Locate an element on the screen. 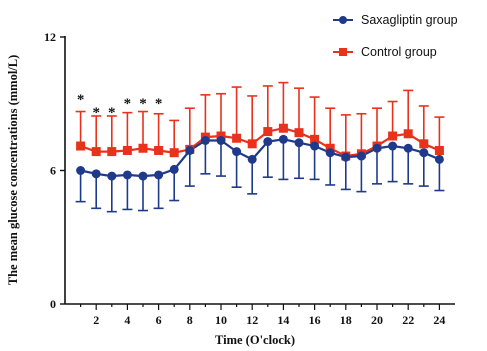 This screenshot has width=487, height=351. x-axis-title: Time (O'clock) is located at coordinates (255, 340).